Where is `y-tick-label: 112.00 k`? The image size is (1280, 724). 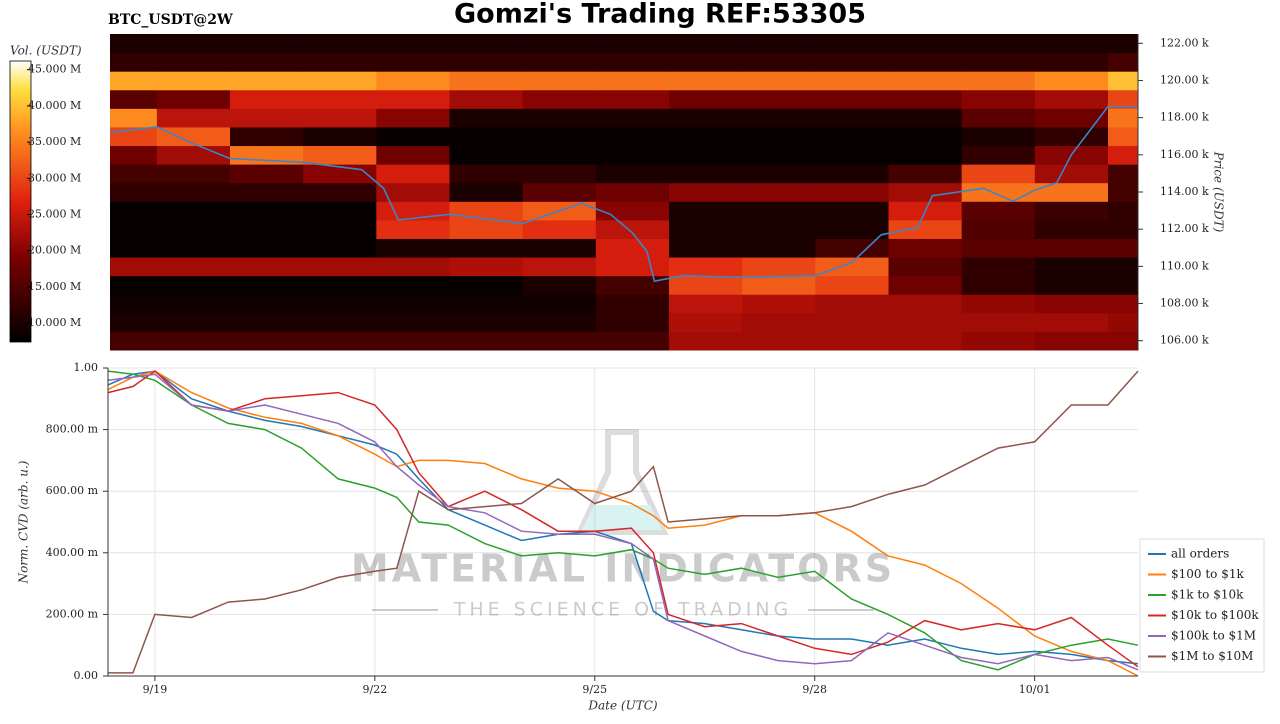 y-tick-label: 112.00 k is located at coordinates (1184, 228).